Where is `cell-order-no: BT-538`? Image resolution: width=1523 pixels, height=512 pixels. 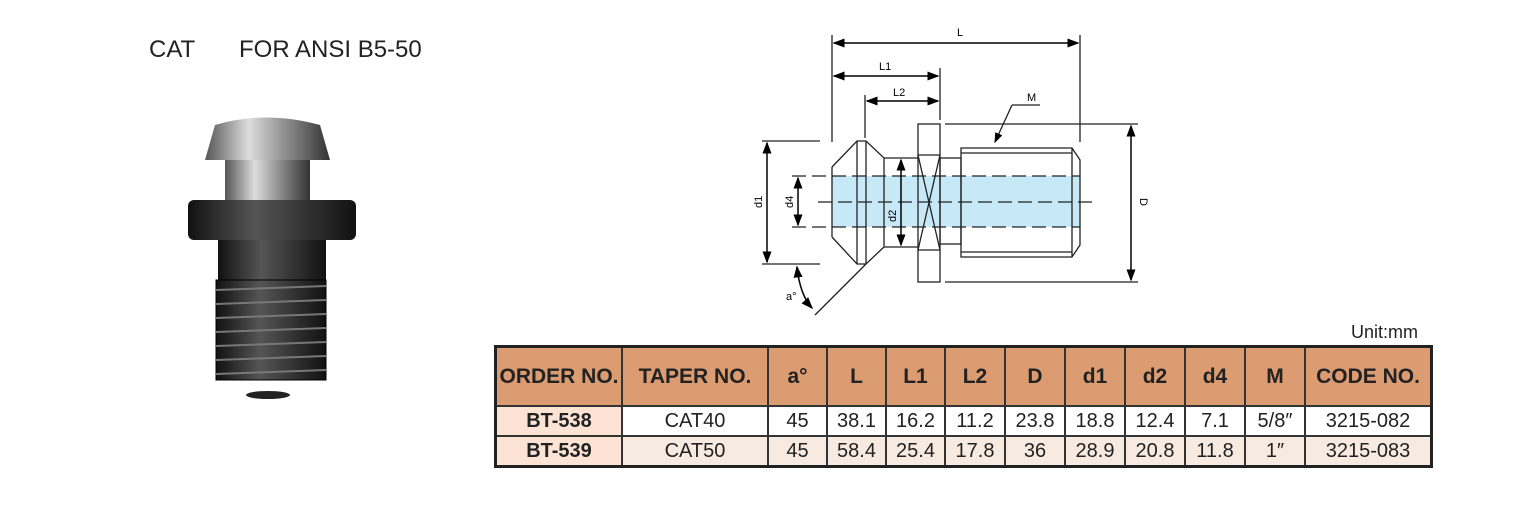 cell-order-no: BT-538 is located at coordinates (558, 421).